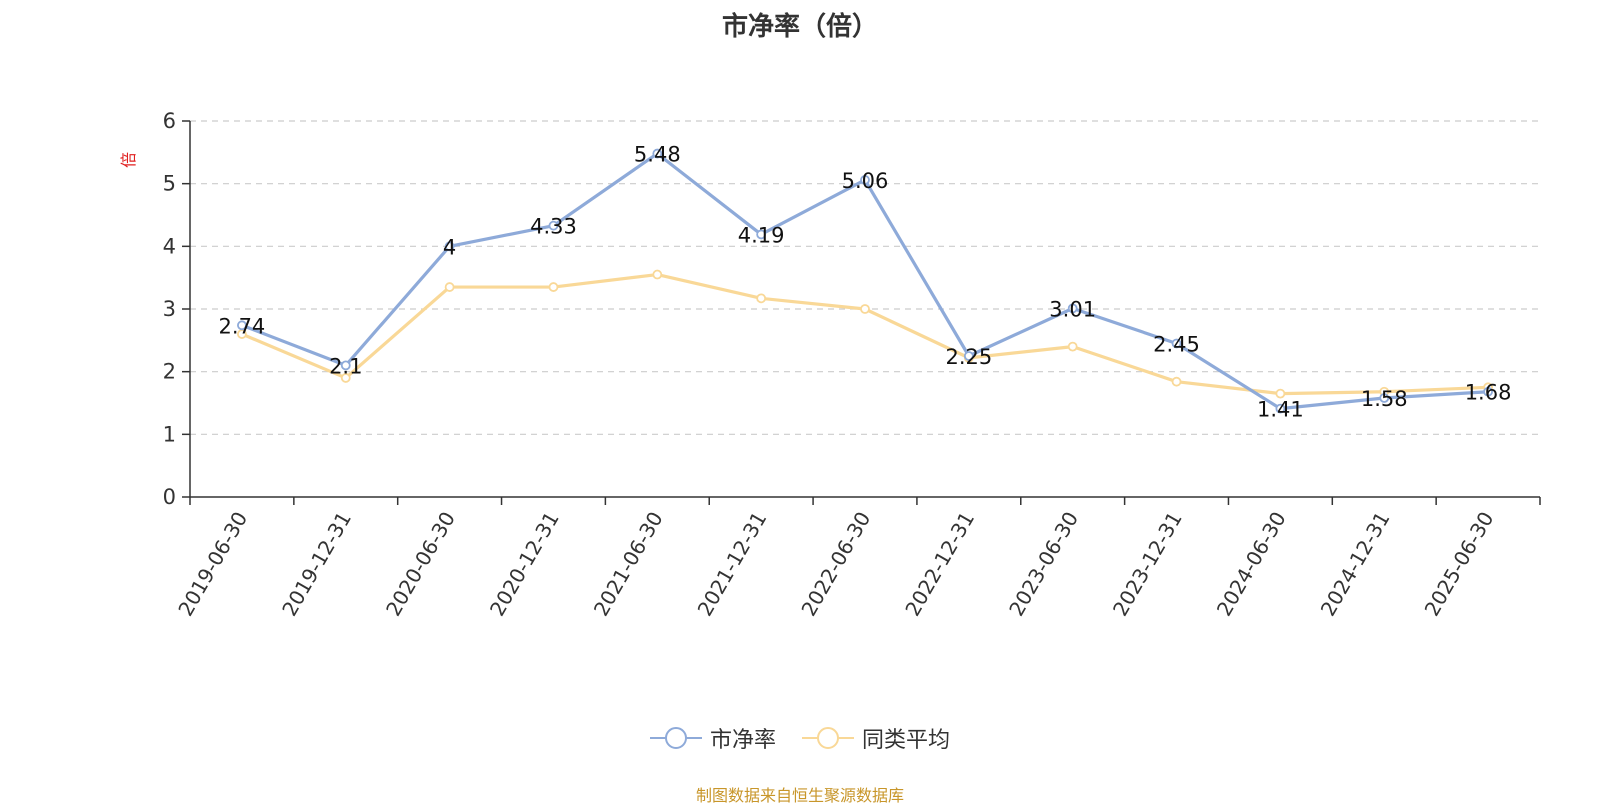 The height and width of the screenshot is (806, 1600). Describe the element at coordinates (169, 434) in the screenshot. I see `y-tick-label: 1` at that location.